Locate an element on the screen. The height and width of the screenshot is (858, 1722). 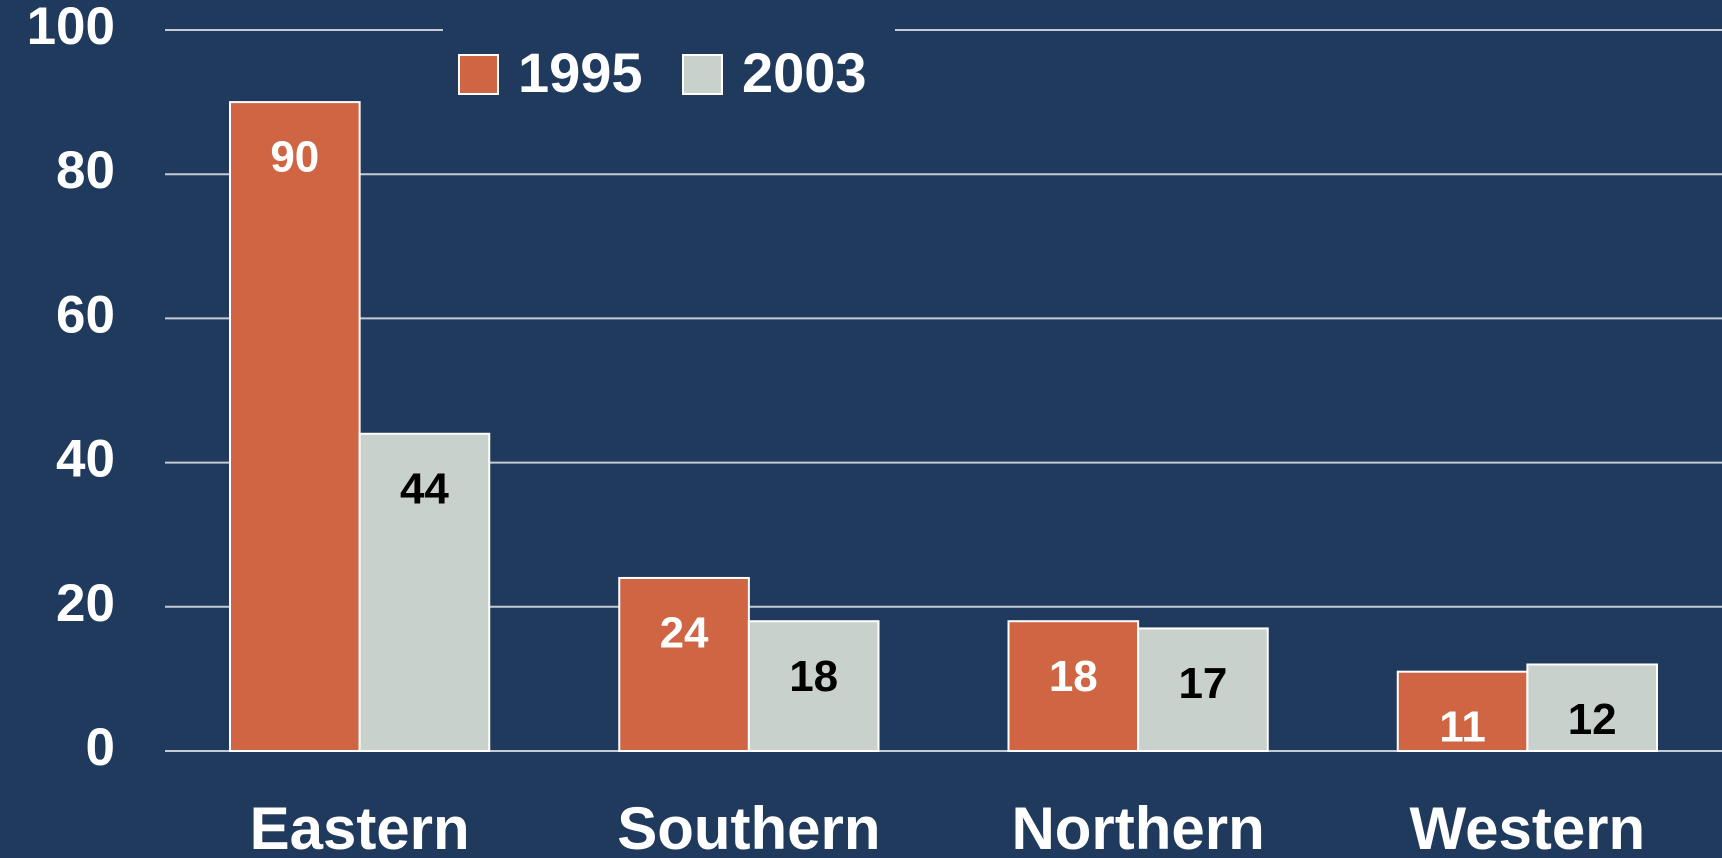
x-tick-label: Eastern is located at coordinates (360, 826).